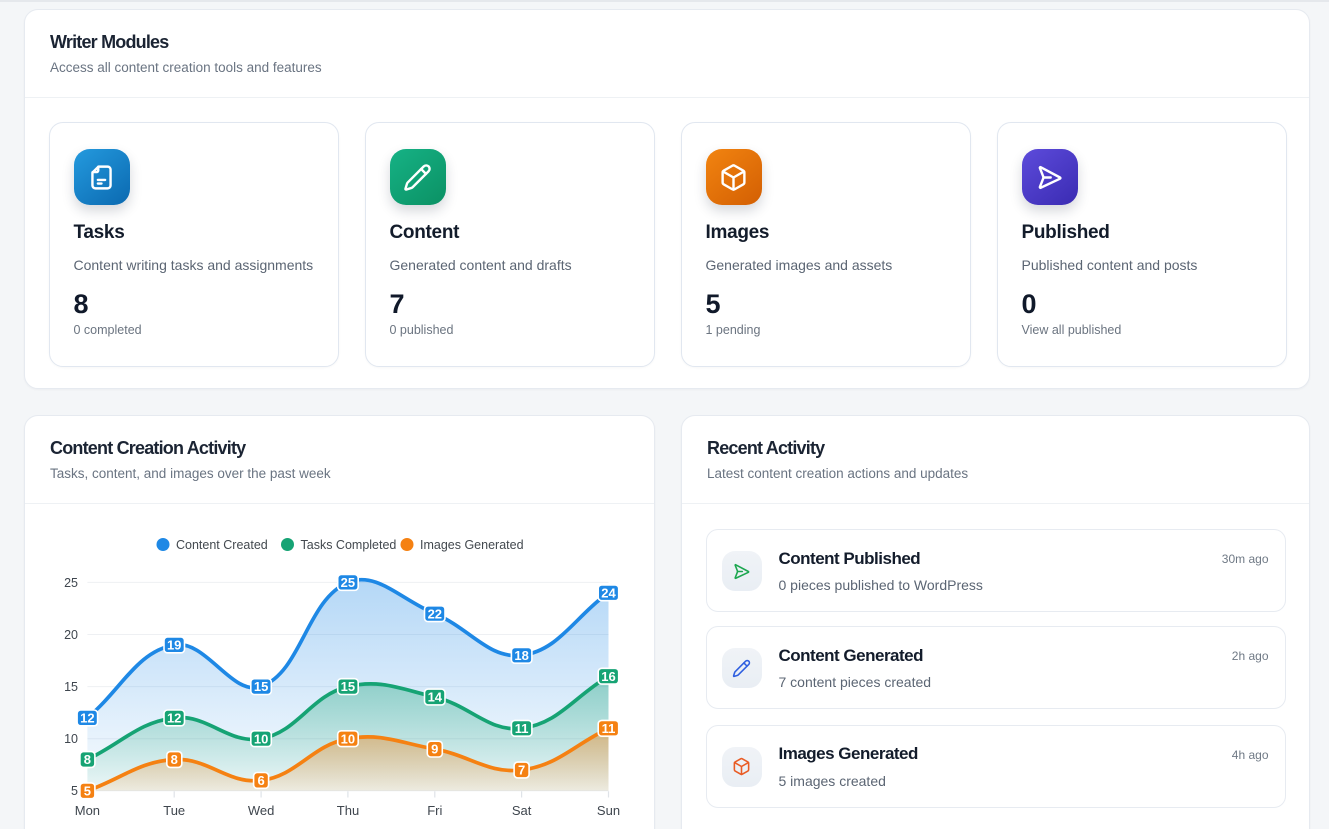  Describe the element at coordinates (522, 810) in the screenshot. I see `svg-text: Sat` at that location.